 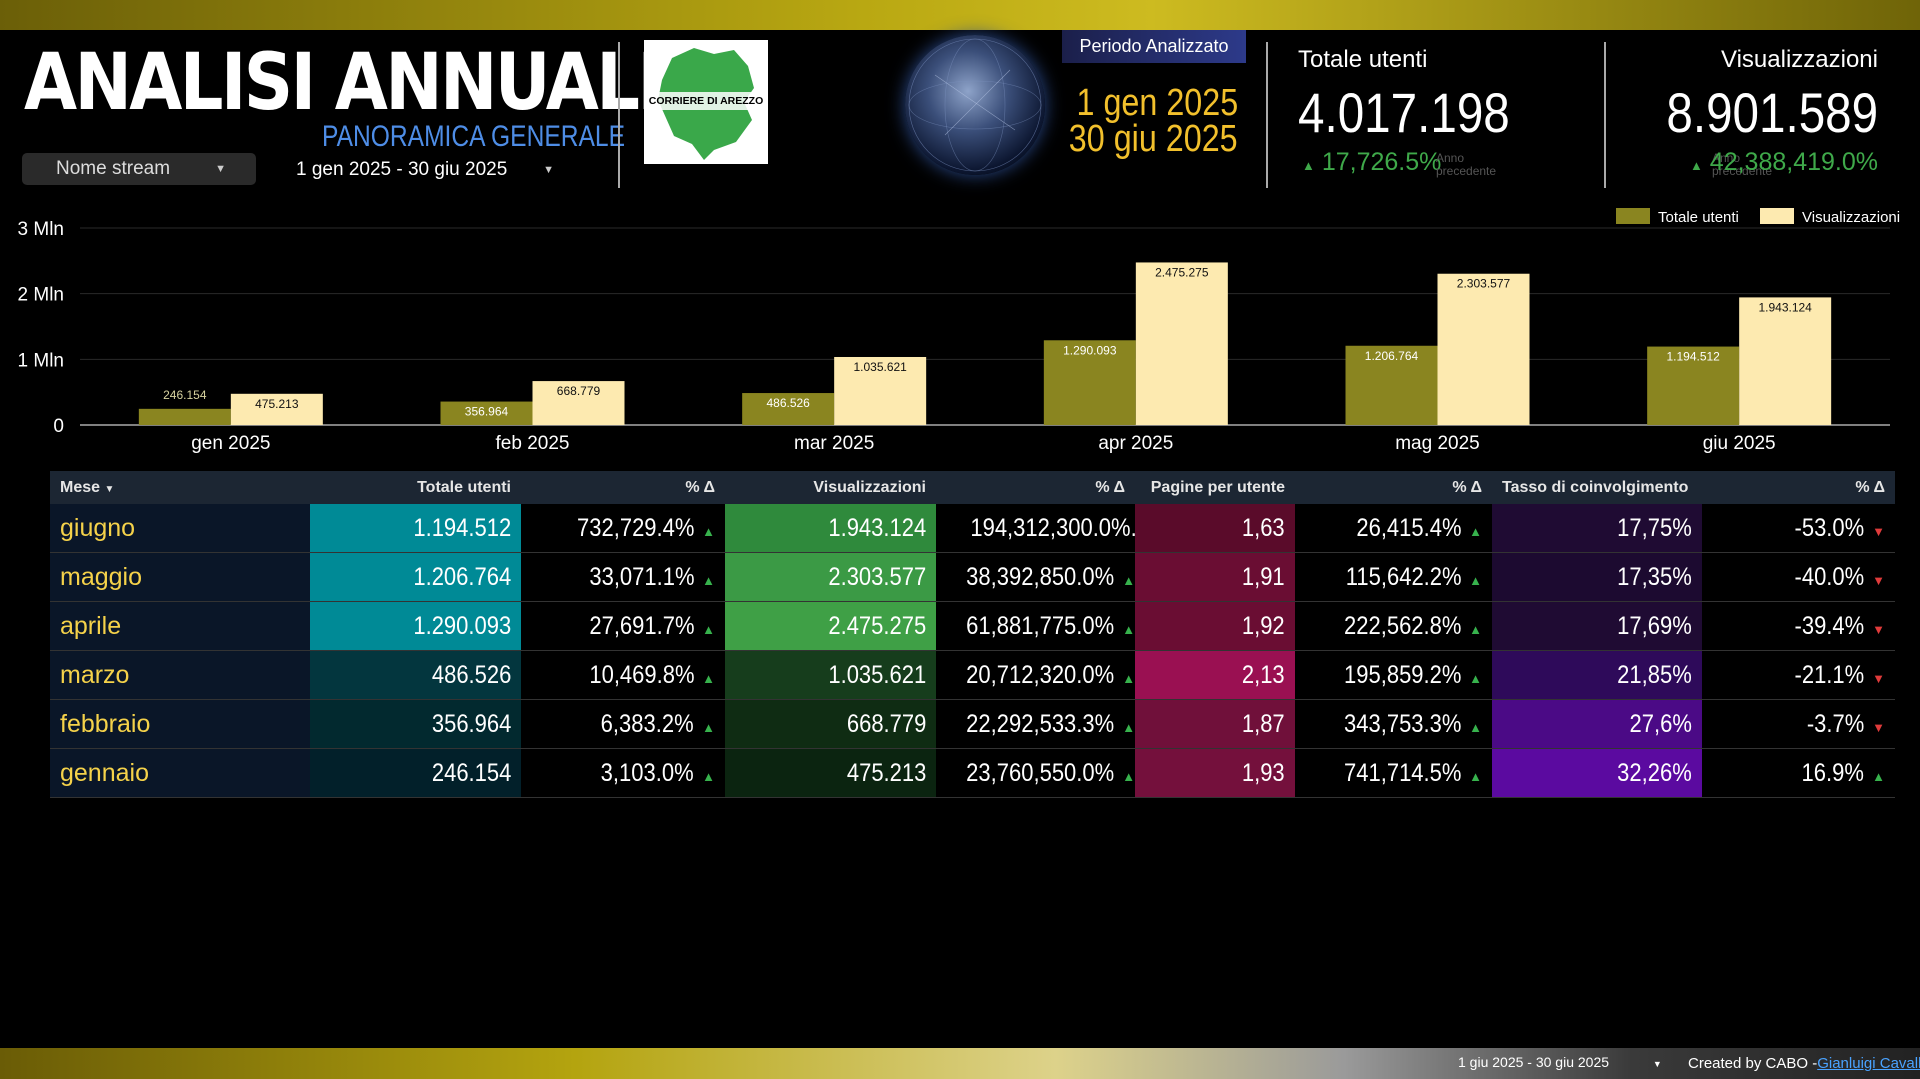 I want to click on cell-pagine: 1,93, so click(x=1215, y=773).